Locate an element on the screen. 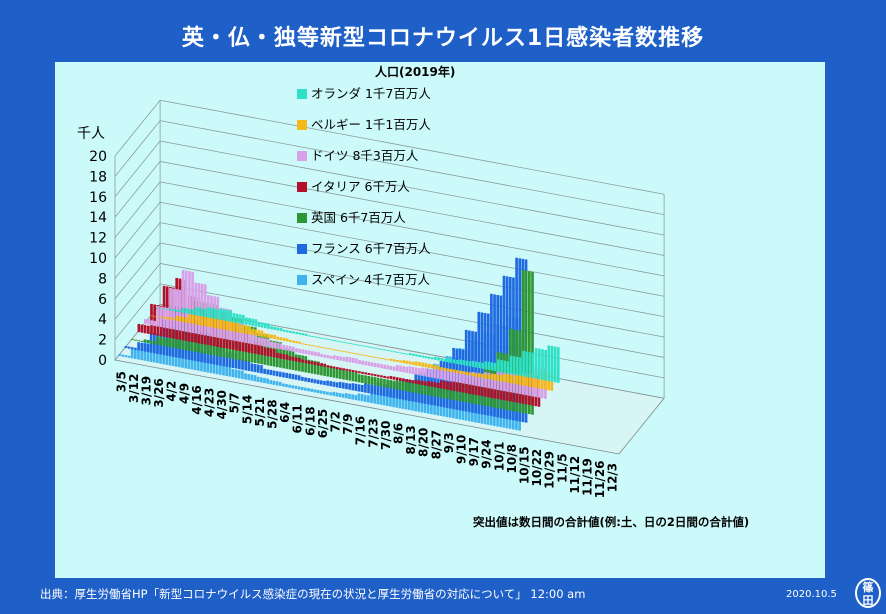  y-tick-label: 8 is located at coordinates (102, 279).